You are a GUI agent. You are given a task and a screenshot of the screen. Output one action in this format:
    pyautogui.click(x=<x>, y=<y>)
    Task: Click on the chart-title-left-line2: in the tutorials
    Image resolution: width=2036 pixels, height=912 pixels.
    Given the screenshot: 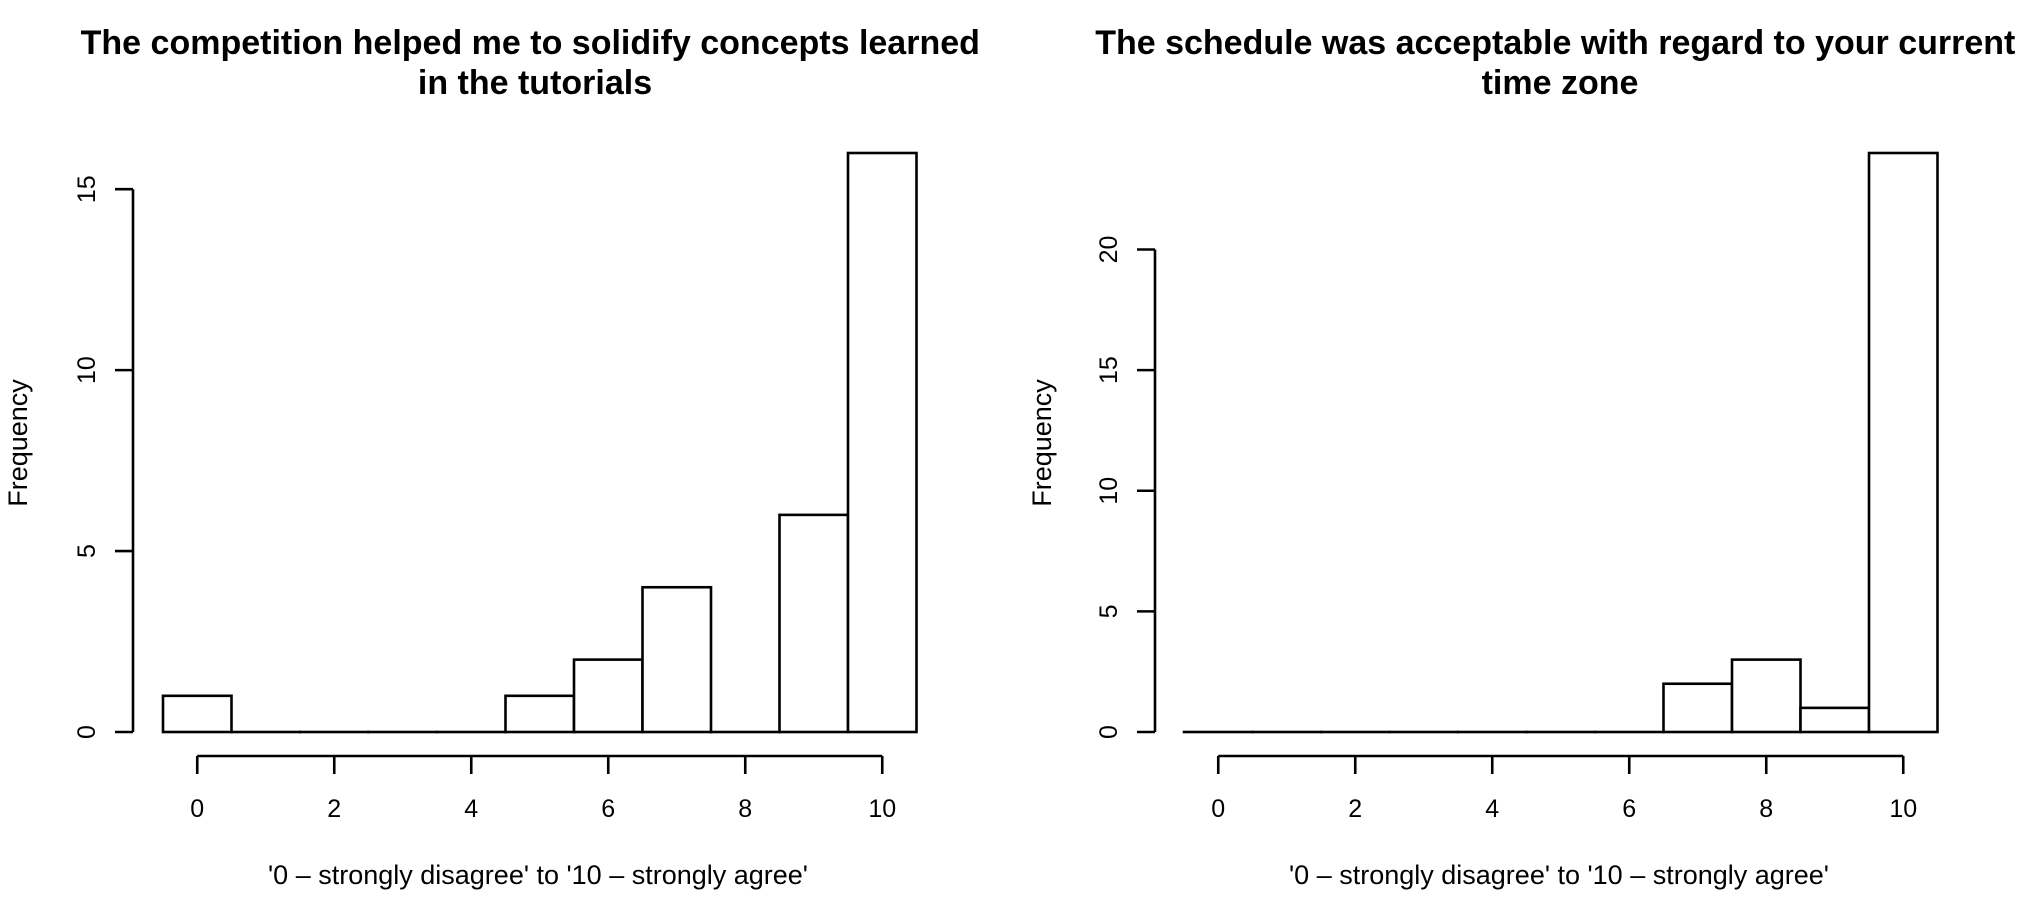 What is the action you would take?
    pyautogui.click(x=535, y=83)
    